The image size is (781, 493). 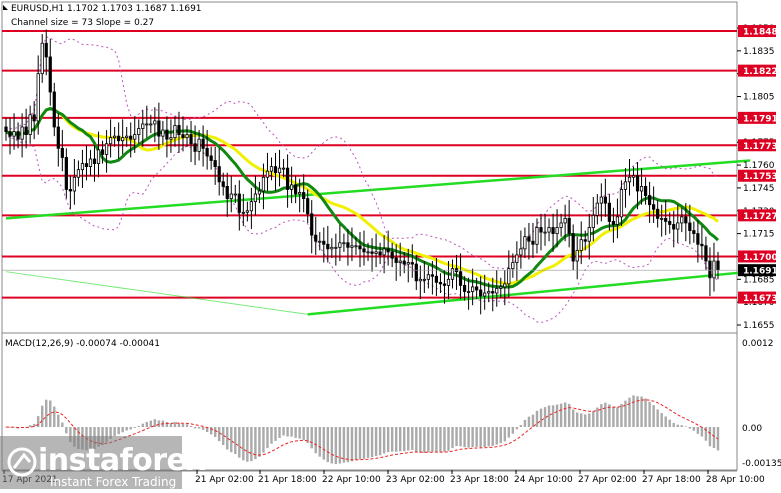 I want to click on x-tick-label: 24 Apr 10:00, so click(x=543, y=480).